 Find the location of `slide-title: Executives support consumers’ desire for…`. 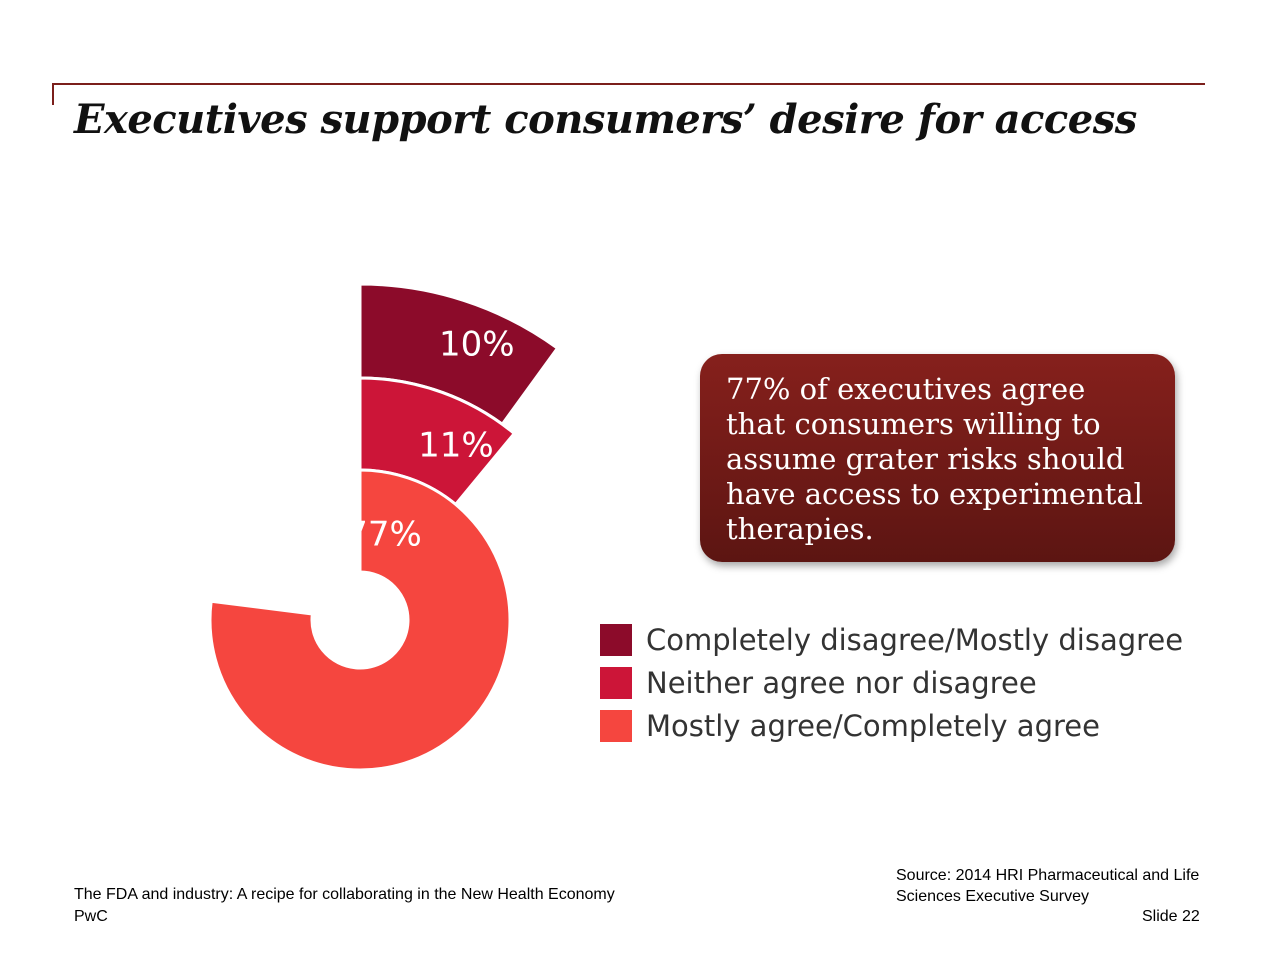

slide-title: Executives support consumers’ desire for… is located at coordinates (605, 119).